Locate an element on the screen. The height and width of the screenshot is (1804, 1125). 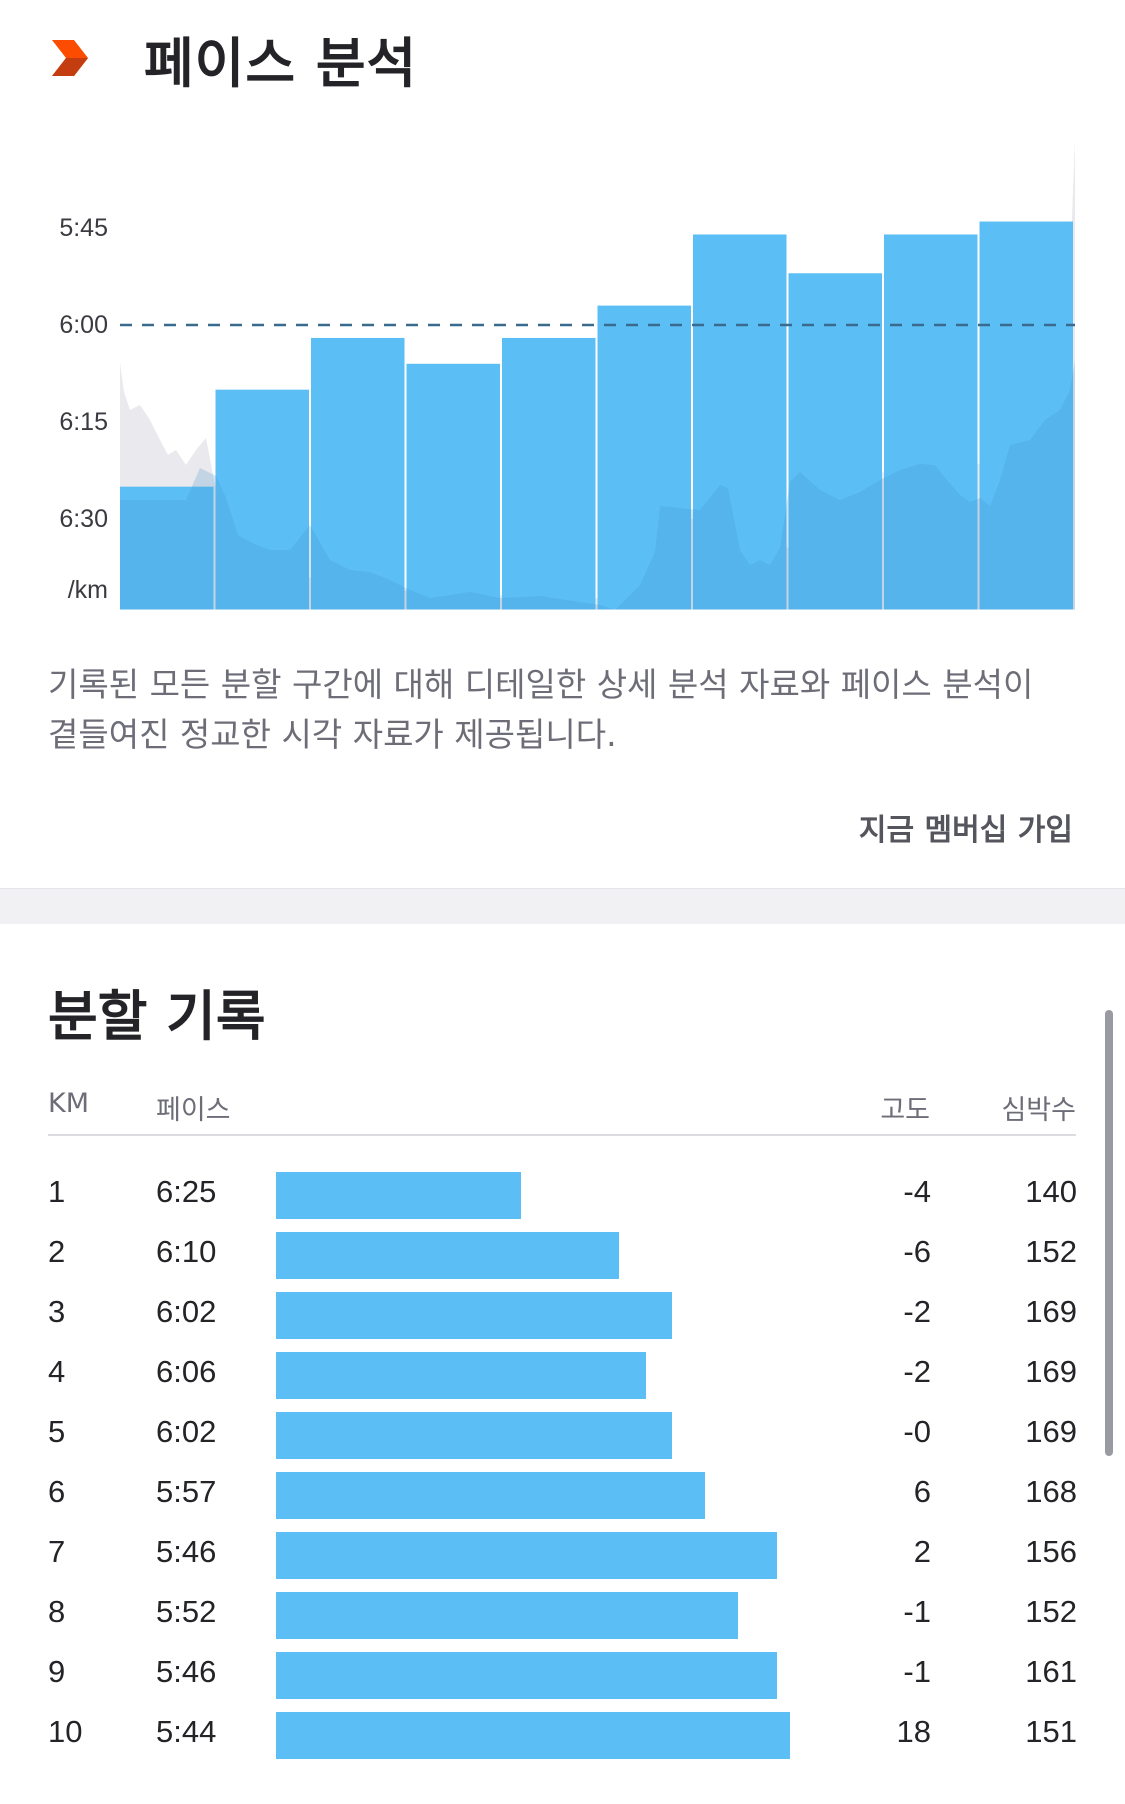
y-axis-ticks: 5:45 6:00 6:15 6:30/km is located at coordinates (83, 409).